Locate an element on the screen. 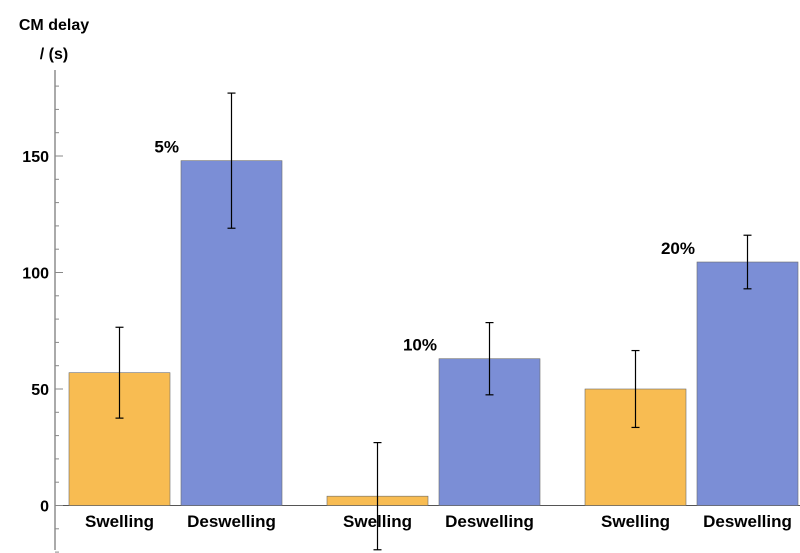 This screenshot has width=800, height=553. bar-deswelling is located at coordinates (747, 383).